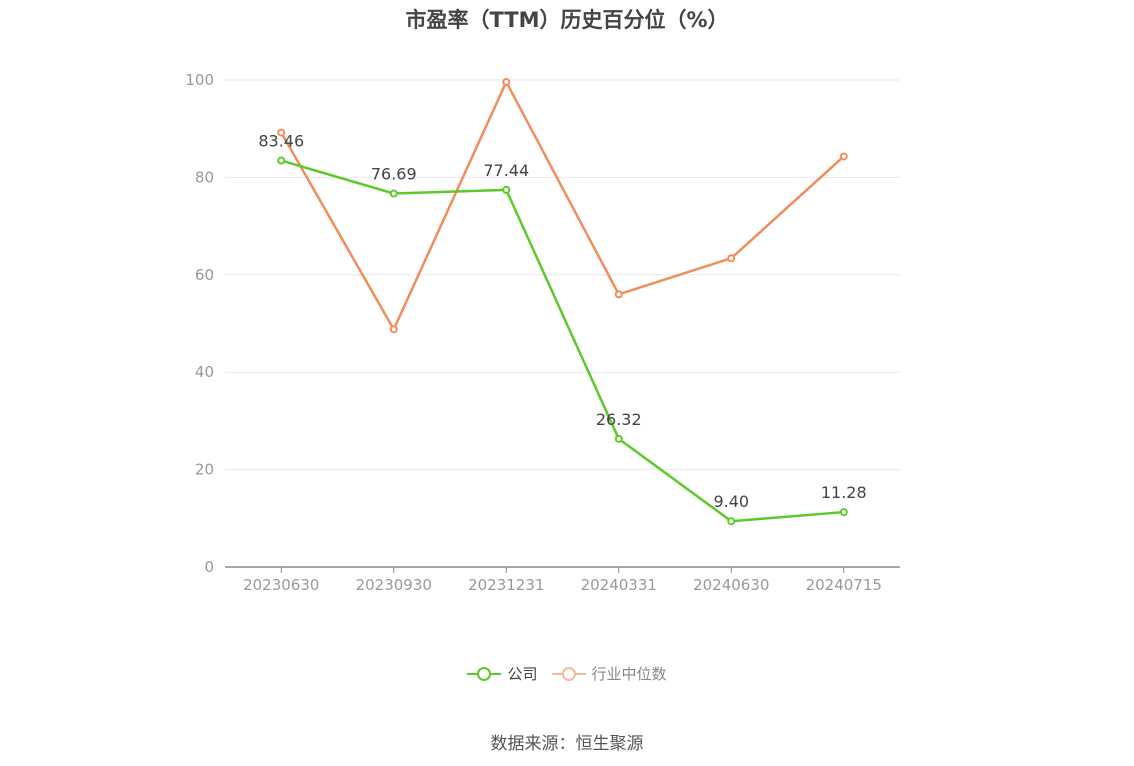 Image resolution: width=1134 pixels, height=766 pixels. What do you see at coordinates (567, 20) in the screenshot?
I see `chart-title: 市盈率（TTM）历史百分位（%）` at bounding box center [567, 20].